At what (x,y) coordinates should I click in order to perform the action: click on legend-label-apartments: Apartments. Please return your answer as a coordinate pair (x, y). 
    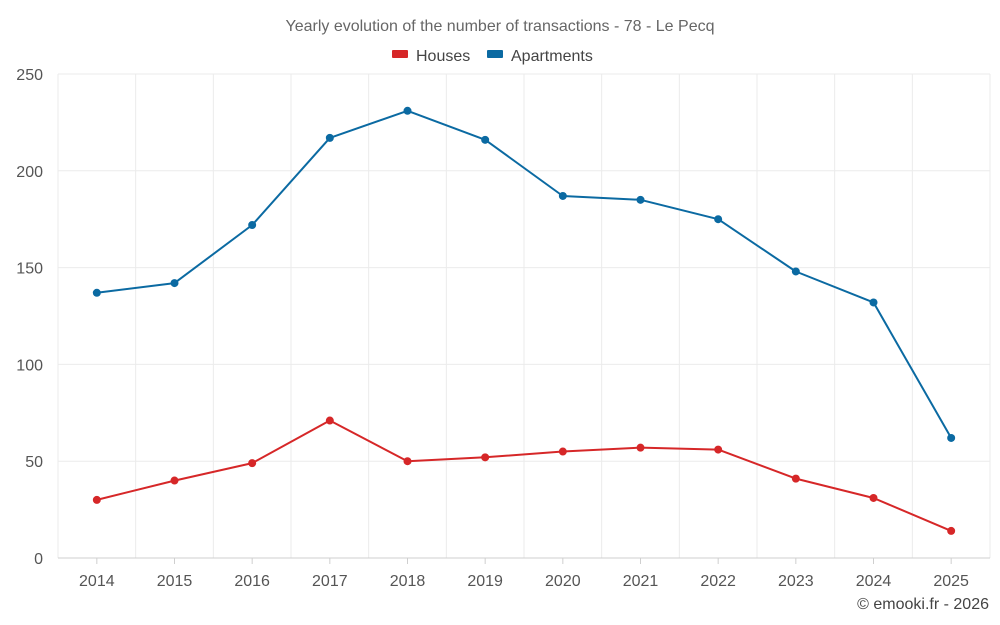
    Looking at the image, I should click on (552, 56).